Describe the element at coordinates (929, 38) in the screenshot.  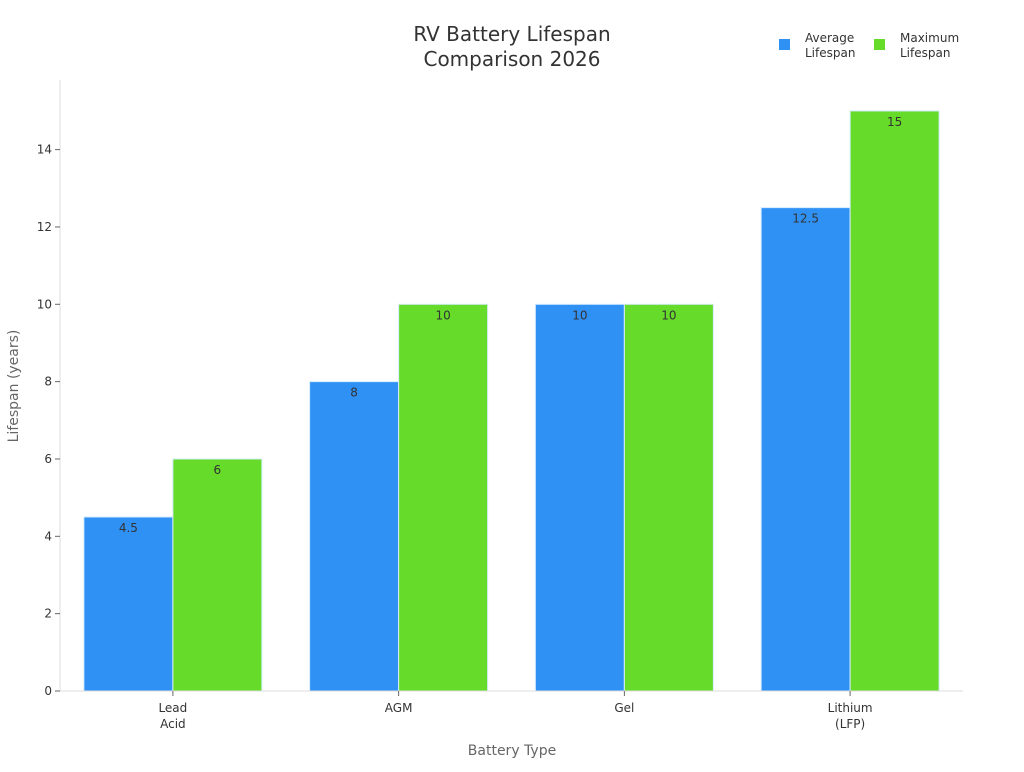
I see `legend-label: Maximum` at that location.